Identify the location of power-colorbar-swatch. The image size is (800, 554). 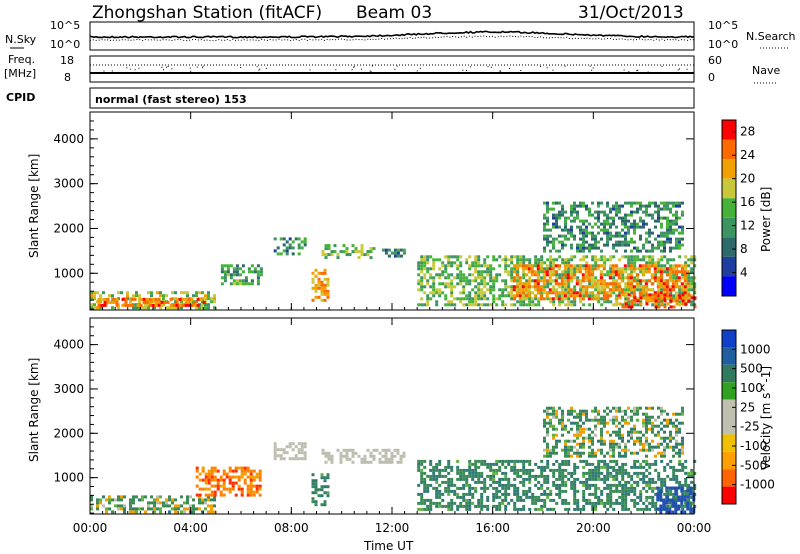
(729, 286).